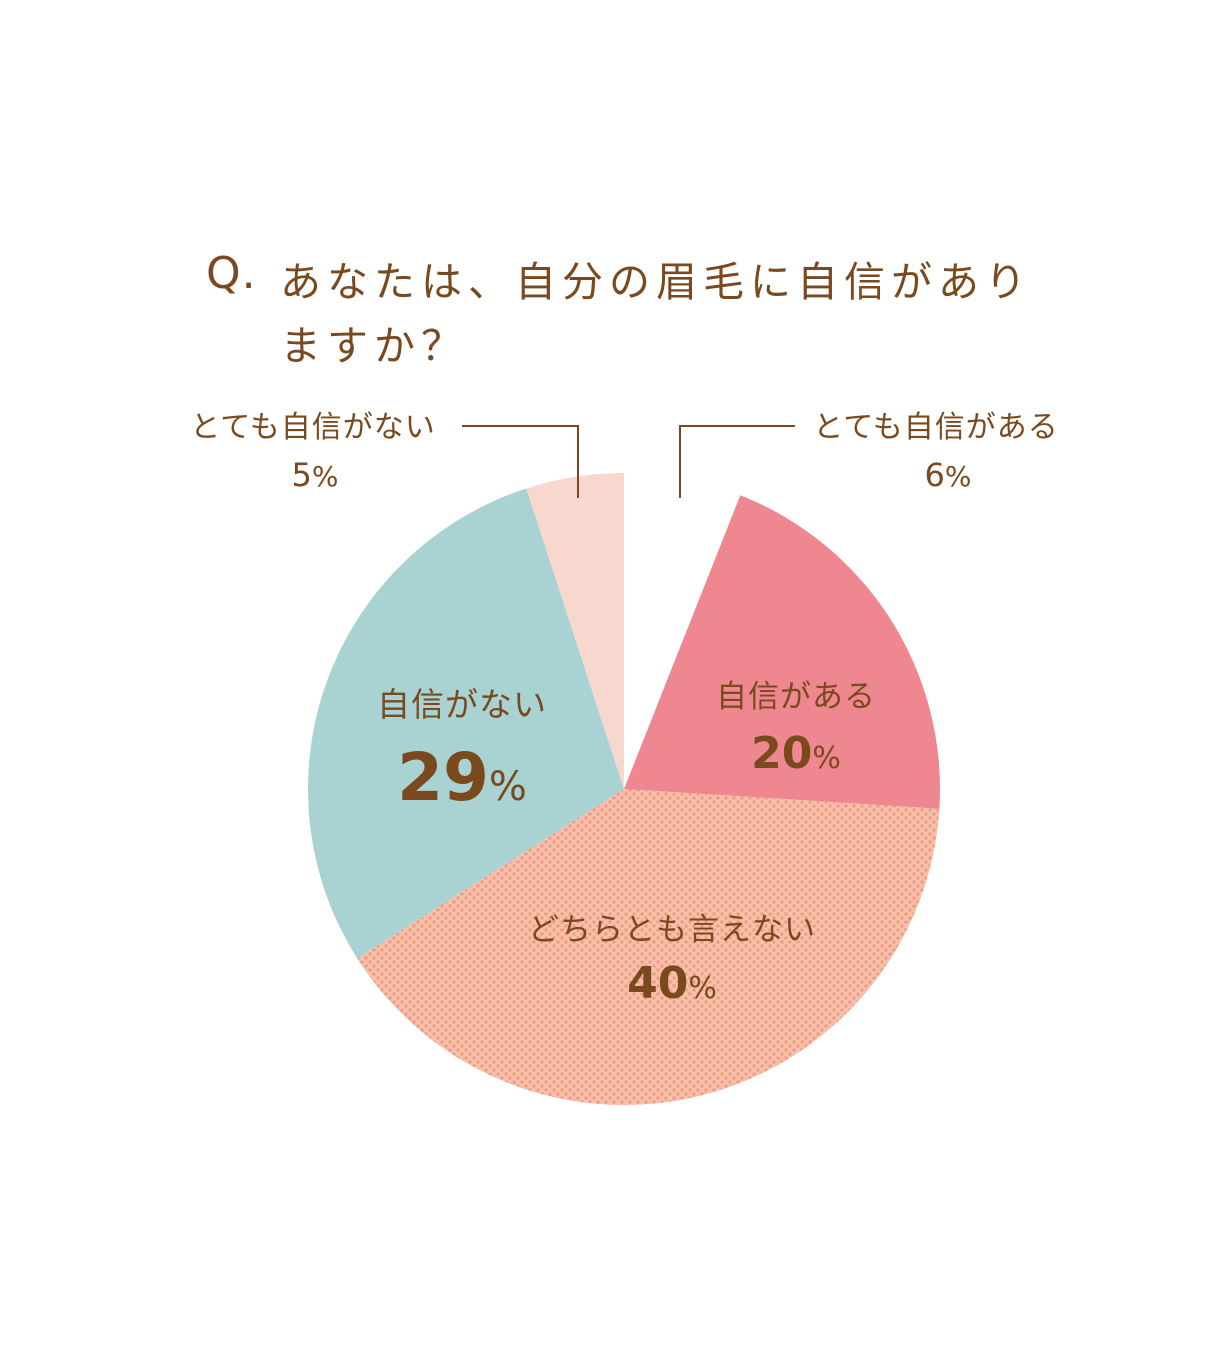 This screenshot has width=1221, height=1350. Describe the element at coordinates (313, 427) in the screenshot. I see `slice-label-not-at-all-confident: とても自信がない` at that location.